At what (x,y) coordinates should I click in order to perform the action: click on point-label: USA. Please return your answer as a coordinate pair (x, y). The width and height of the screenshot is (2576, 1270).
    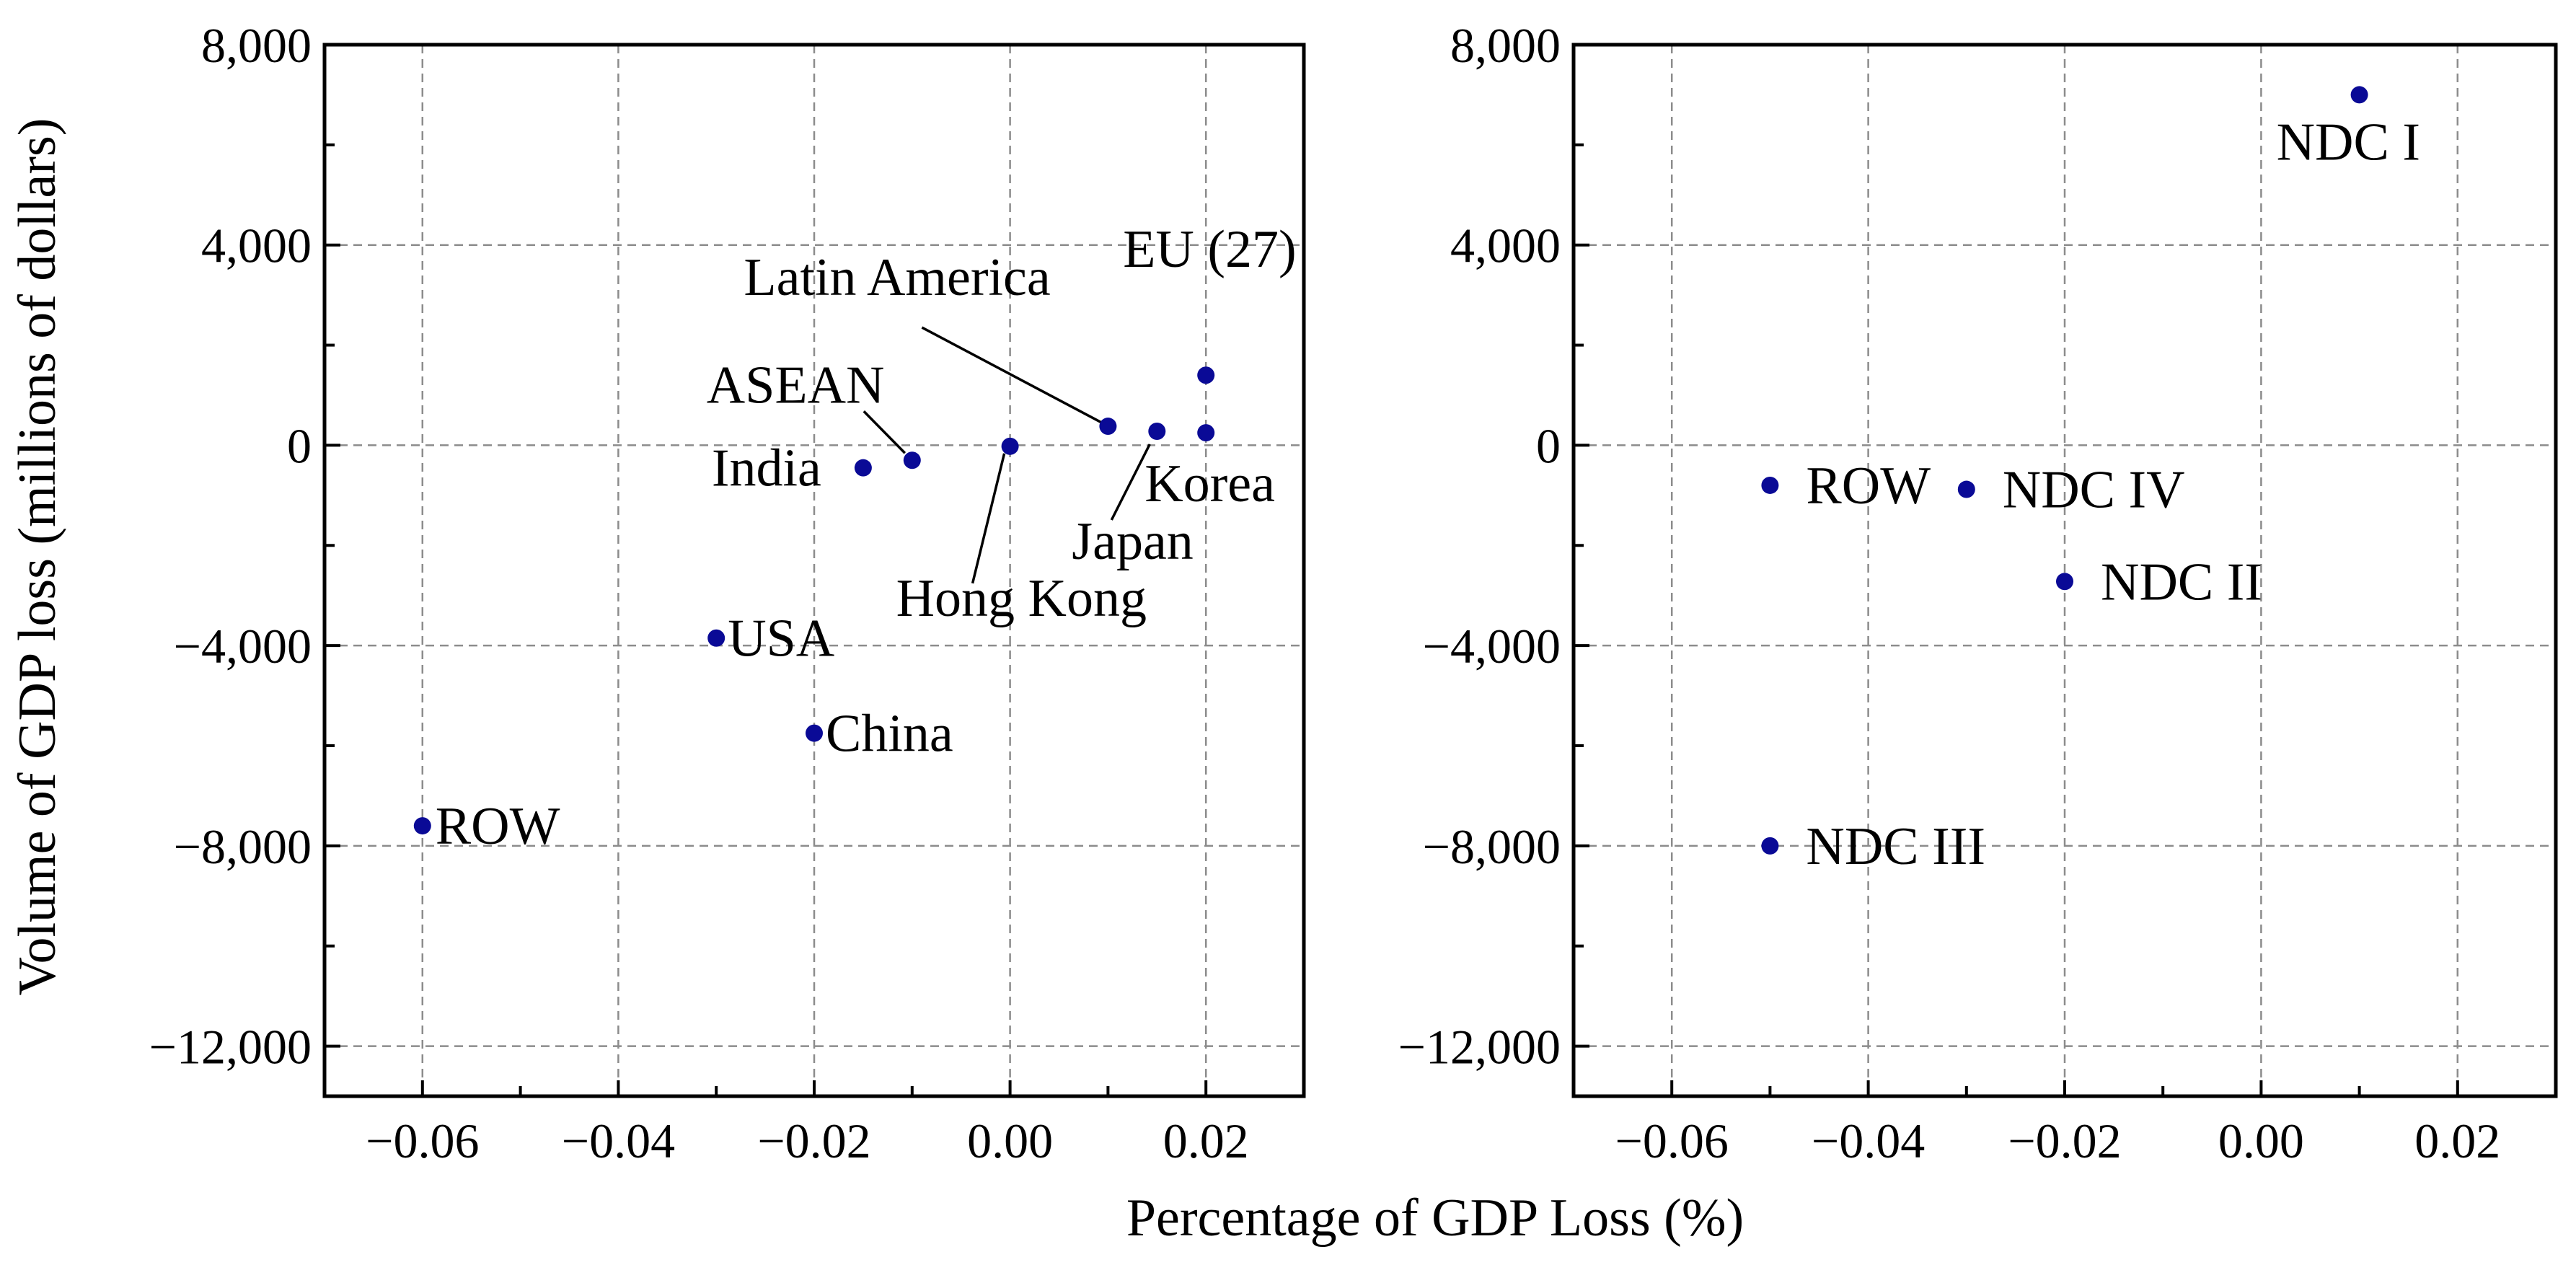
    Looking at the image, I should click on (781, 639).